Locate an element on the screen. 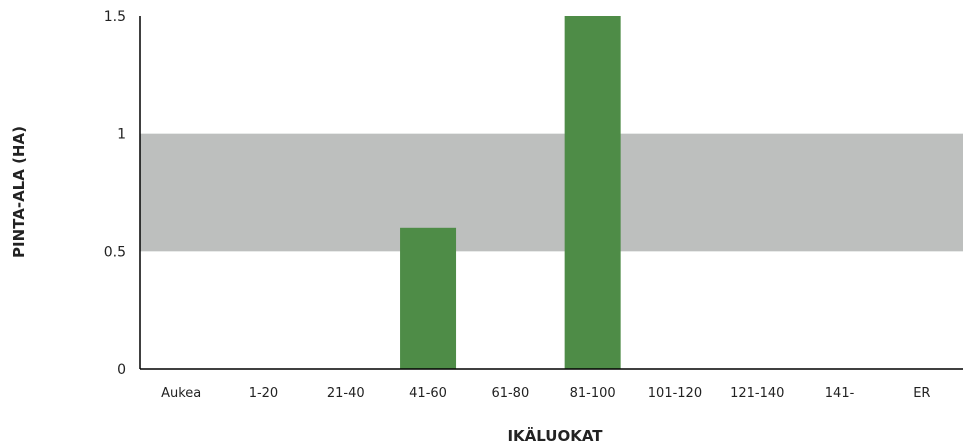  y-tick-label: 1.5 is located at coordinates (115, 17).